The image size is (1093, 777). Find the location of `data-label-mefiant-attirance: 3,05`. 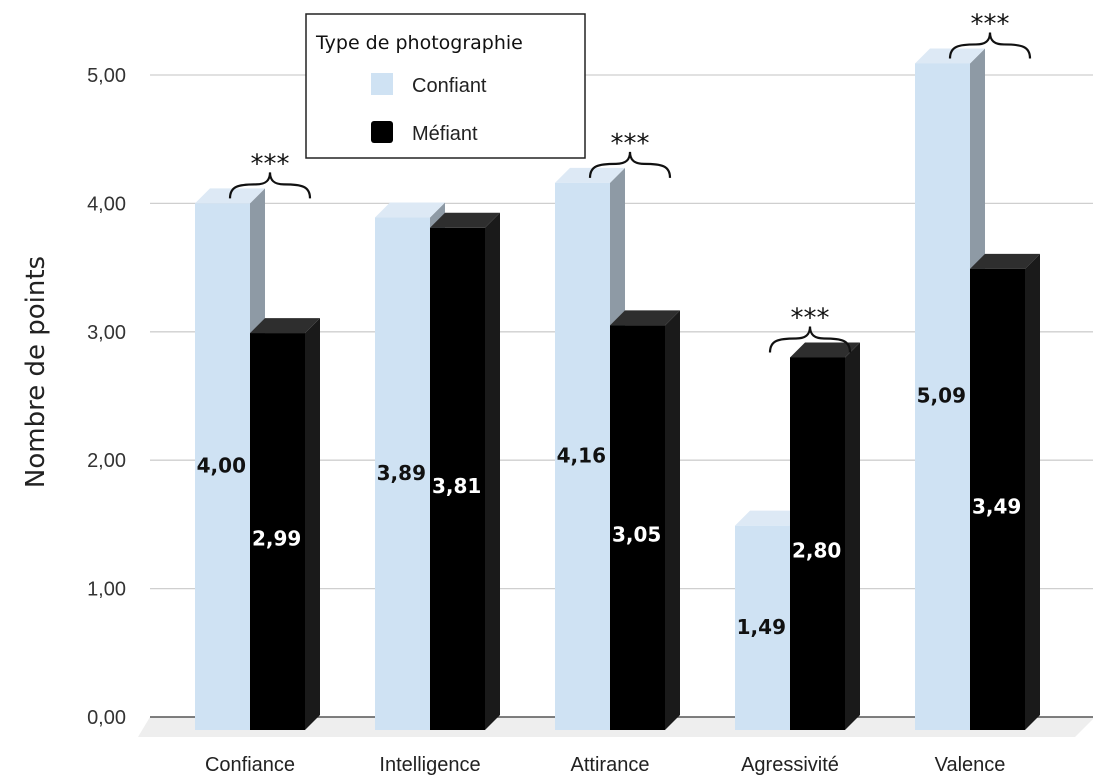

data-label-mefiant-attirance: 3,05 is located at coordinates (636, 535).